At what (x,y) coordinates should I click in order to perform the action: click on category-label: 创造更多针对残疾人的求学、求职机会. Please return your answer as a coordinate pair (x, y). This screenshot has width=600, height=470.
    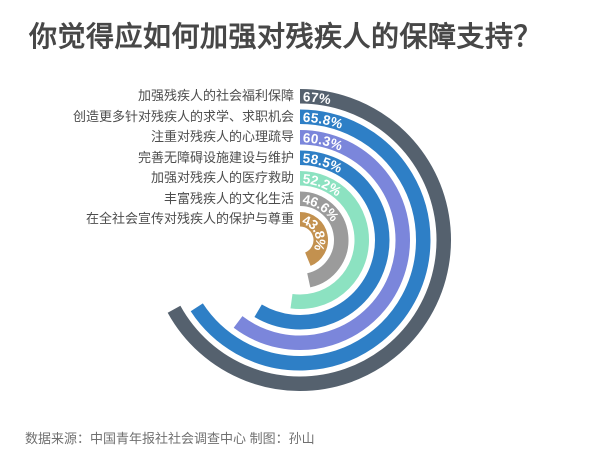
    Looking at the image, I should click on (183, 116).